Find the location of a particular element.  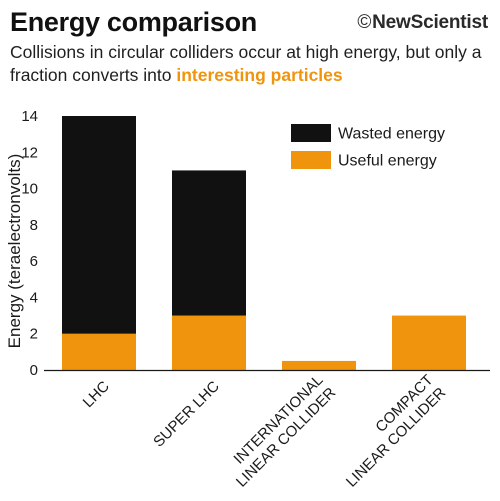

brand-logo: ©NewScientist is located at coordinates (422, 23).